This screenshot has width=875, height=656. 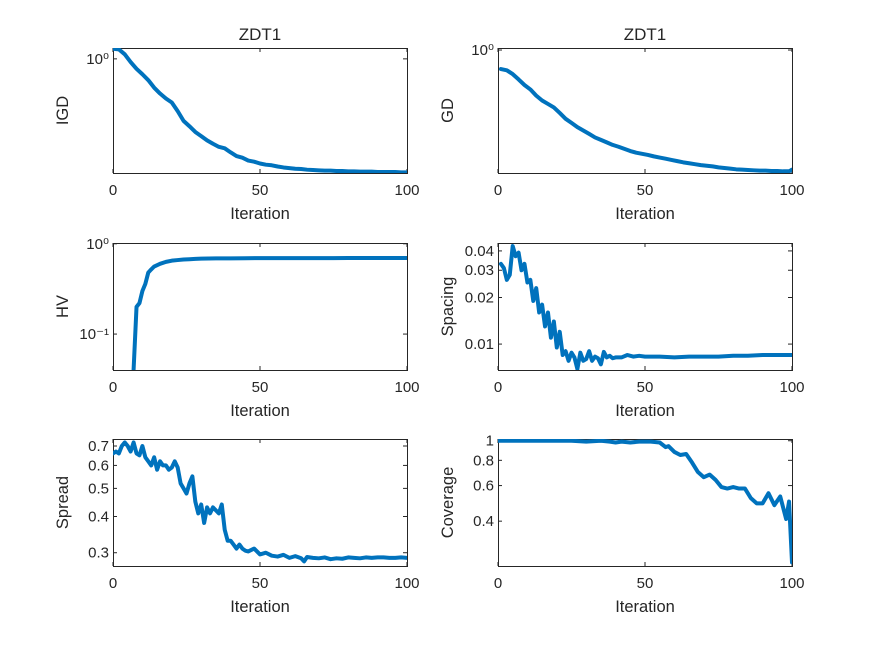 What do you see at coordinates (483, 460) in the screenshot?
I see `coverage-ytick-label: 0.8` at bounding box center [483, 460].